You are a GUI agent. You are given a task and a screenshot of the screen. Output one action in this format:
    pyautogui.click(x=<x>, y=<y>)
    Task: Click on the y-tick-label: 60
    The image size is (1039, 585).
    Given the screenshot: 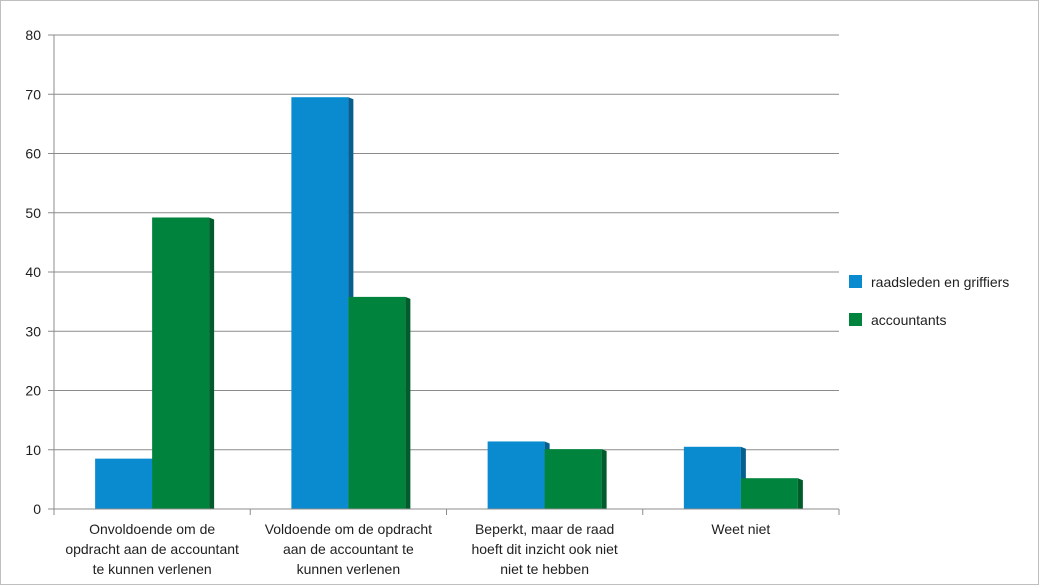 What is the action you would take?
    pyautogui.click(x=33, y=154)
    